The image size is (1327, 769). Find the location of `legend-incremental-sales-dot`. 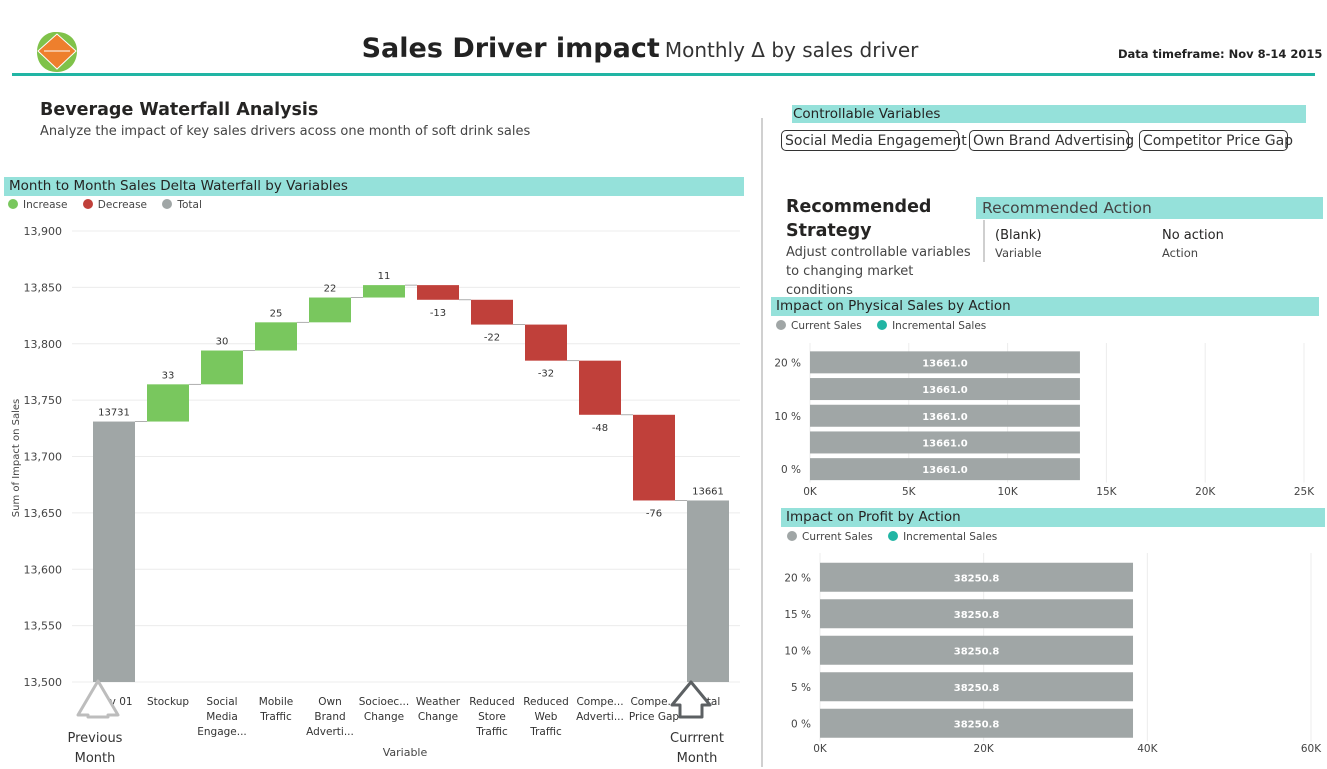

legend-incremental-sales-dot is located at coordinates (882, 325).